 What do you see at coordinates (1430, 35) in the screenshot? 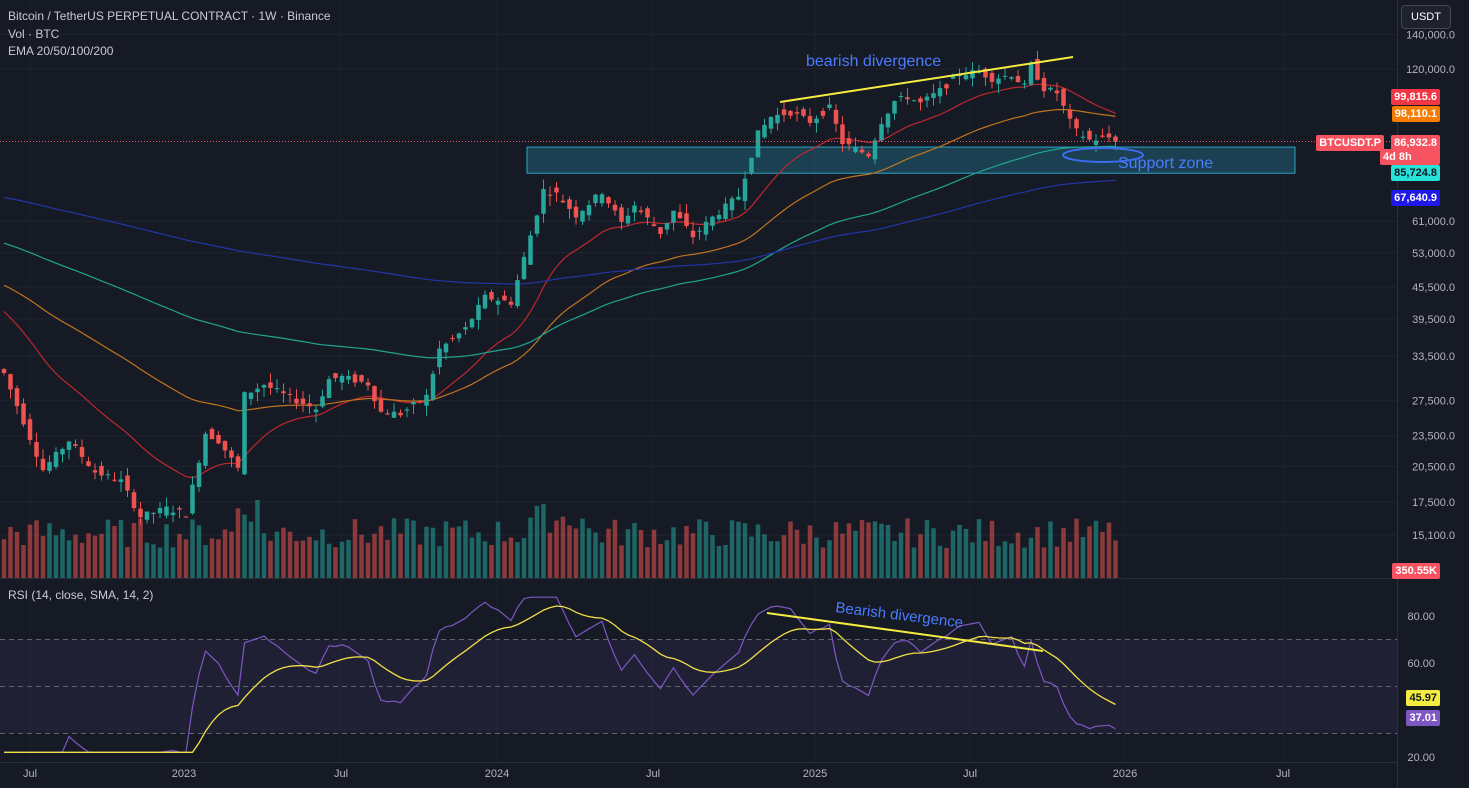
I see `y-tick-label: 140,000.0` at bounding box center [1430, 35].